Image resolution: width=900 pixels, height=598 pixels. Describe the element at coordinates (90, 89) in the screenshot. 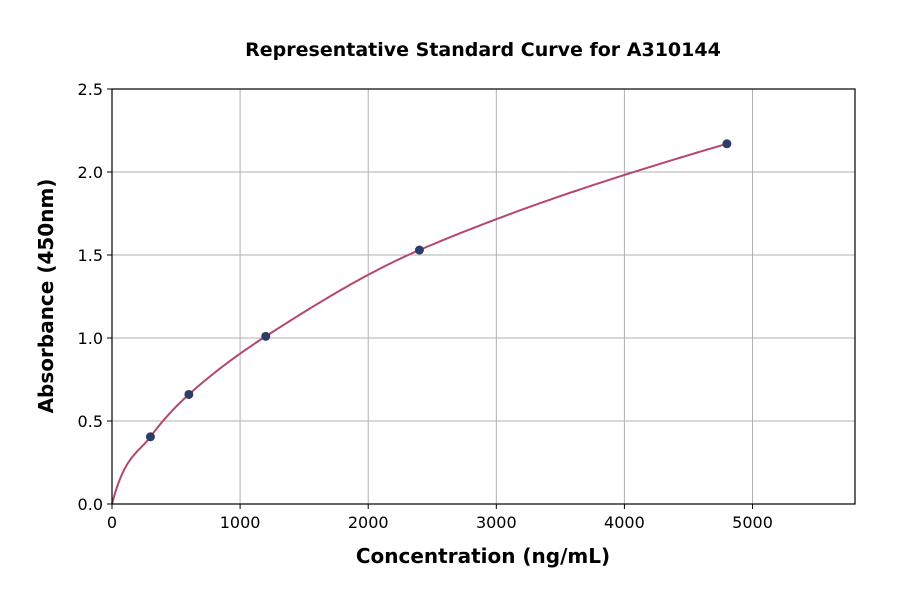

I see `y-tick-label: 2.5` at that location.